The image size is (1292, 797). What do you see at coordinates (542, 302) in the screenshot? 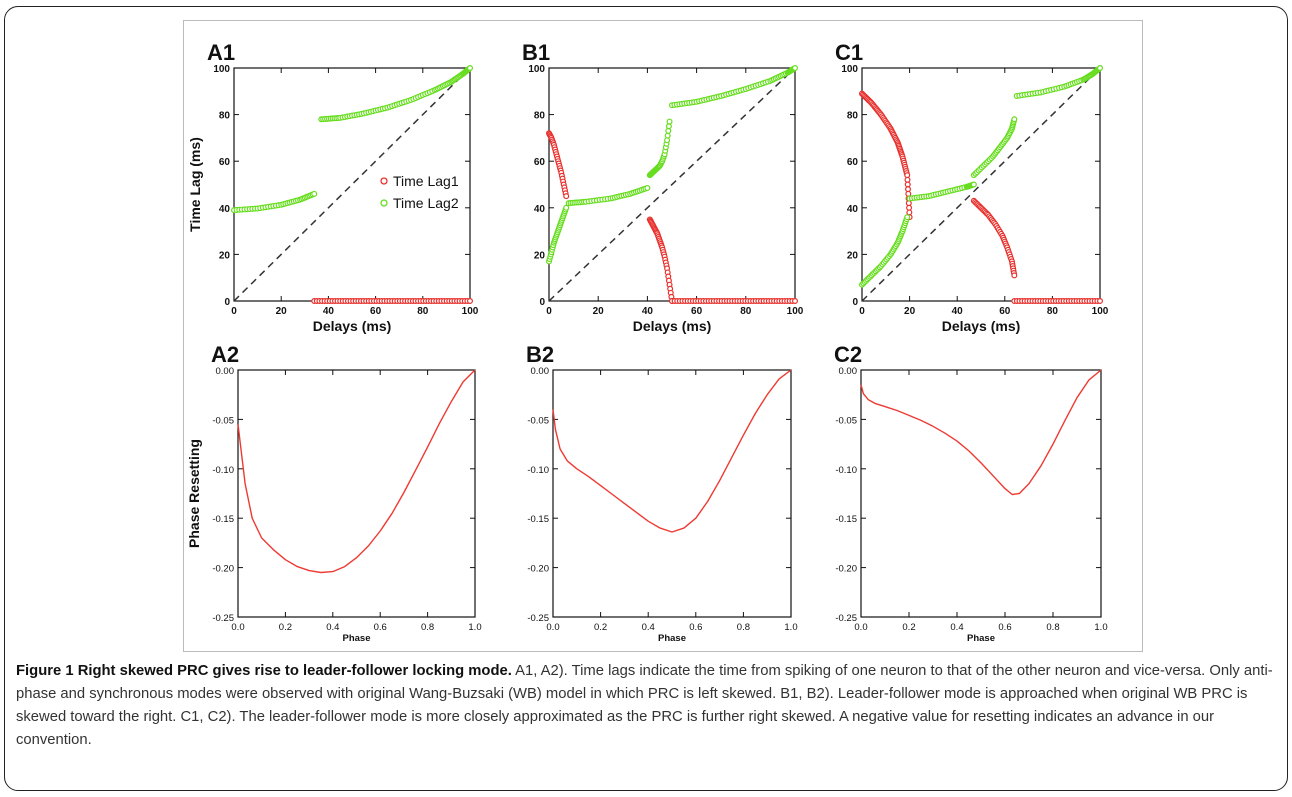
I see `b1-y-tick-label: 0` at bounding box center [542, 302].